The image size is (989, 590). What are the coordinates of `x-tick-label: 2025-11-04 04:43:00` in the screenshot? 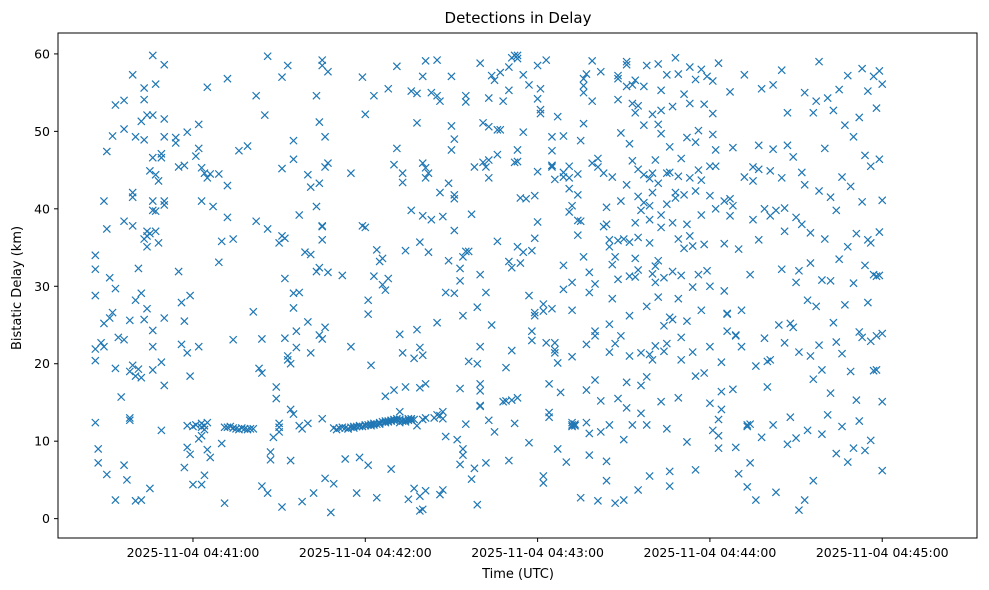 It's located at (537, 552).